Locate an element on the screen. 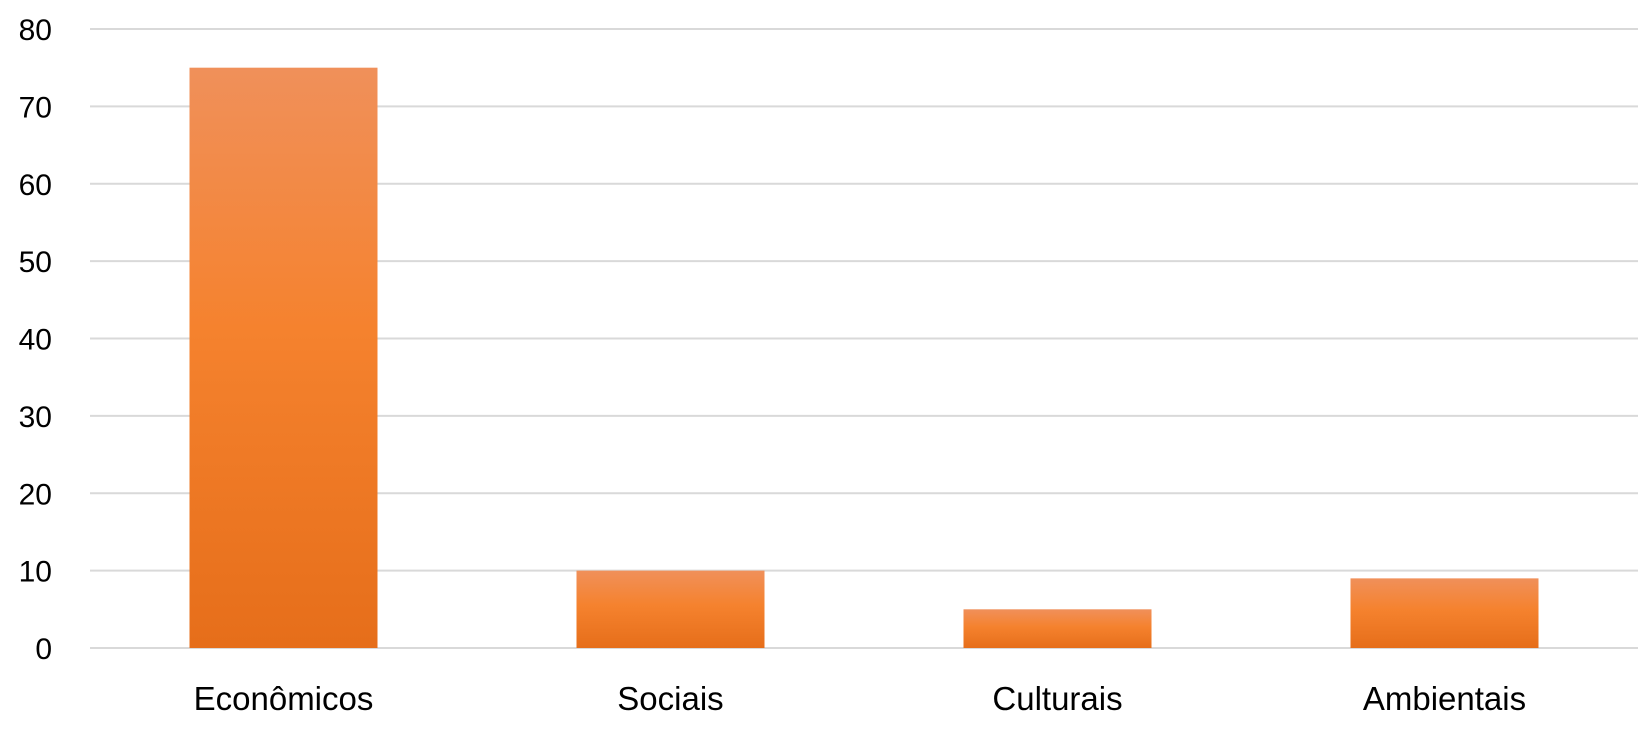 The height and width of the screenshot is (747, 1638). y-axis-ticks: 0 10 20 30 40 50 60 70 80 is located at coordinates (35, 340).